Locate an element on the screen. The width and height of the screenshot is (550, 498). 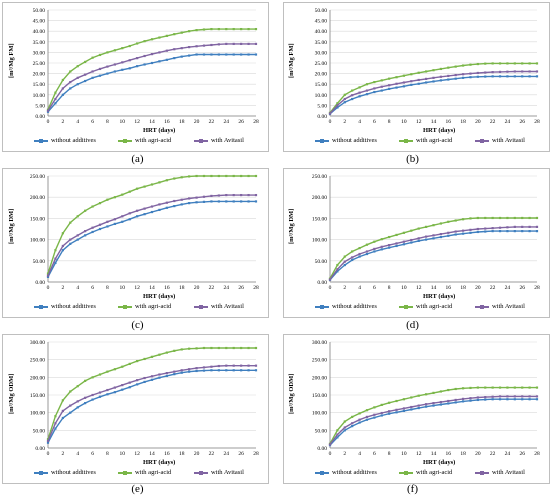
y-tick-label: 15.00 is located at coordinates (321, 85).